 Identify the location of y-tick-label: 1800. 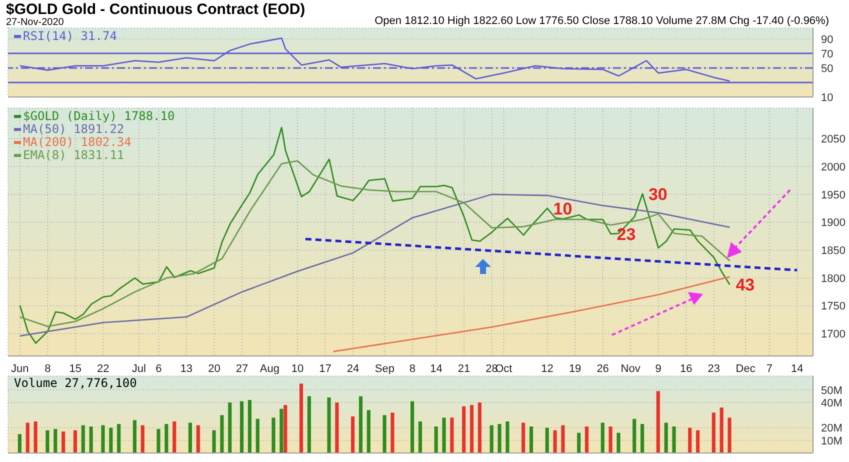
(833, 278).